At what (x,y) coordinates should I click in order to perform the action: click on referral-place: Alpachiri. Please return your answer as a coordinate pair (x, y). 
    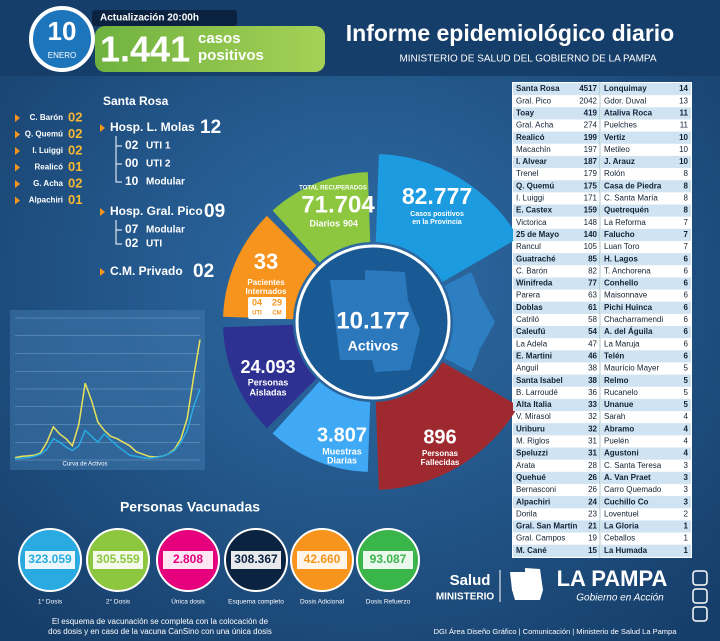
    Looking at the image, I should click on (46, 200).